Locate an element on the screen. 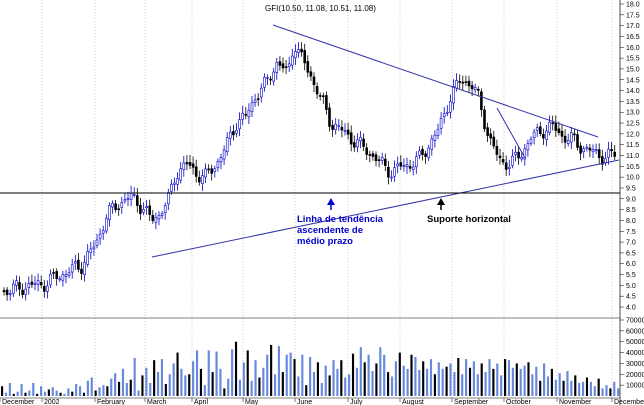 The image size is (644, 405). price-tick-label: 8.0 is located at coordinates (631, 221).